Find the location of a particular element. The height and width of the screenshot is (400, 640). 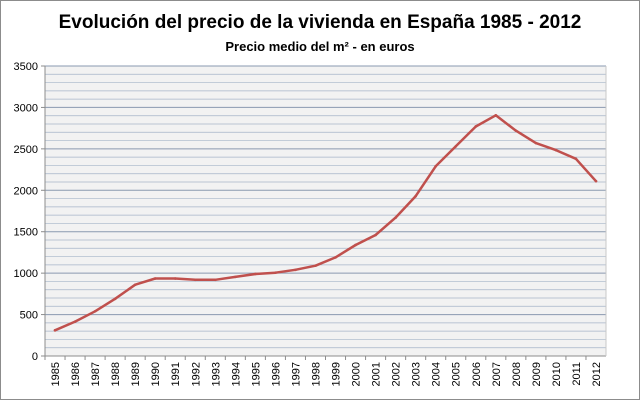

x-tick-label: 2007 is located at coordinates (497, 374).